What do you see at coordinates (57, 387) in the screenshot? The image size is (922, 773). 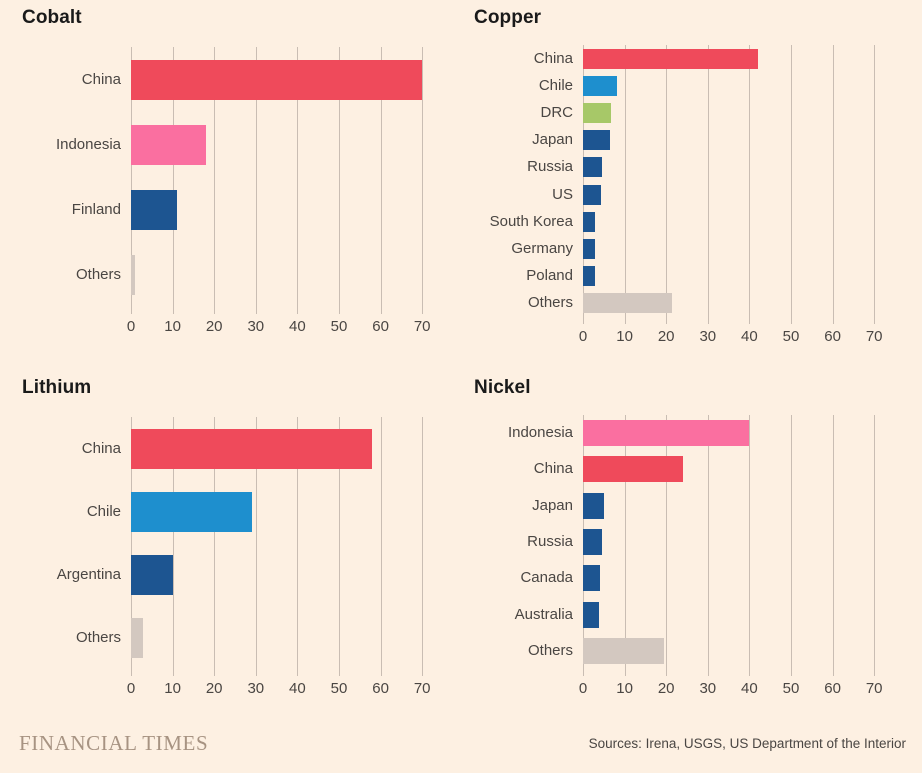 I see `panel-title-lithium: Lithium` at bounding box center [57, 387].